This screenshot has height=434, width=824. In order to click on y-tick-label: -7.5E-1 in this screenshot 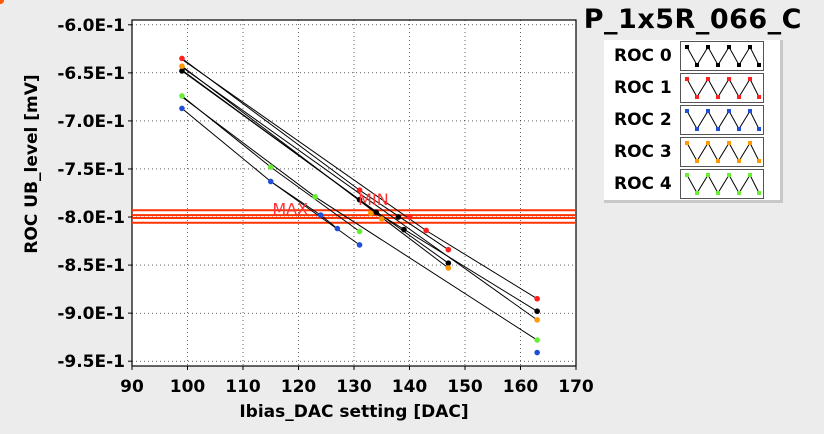, I will do `click(91, 170)`.